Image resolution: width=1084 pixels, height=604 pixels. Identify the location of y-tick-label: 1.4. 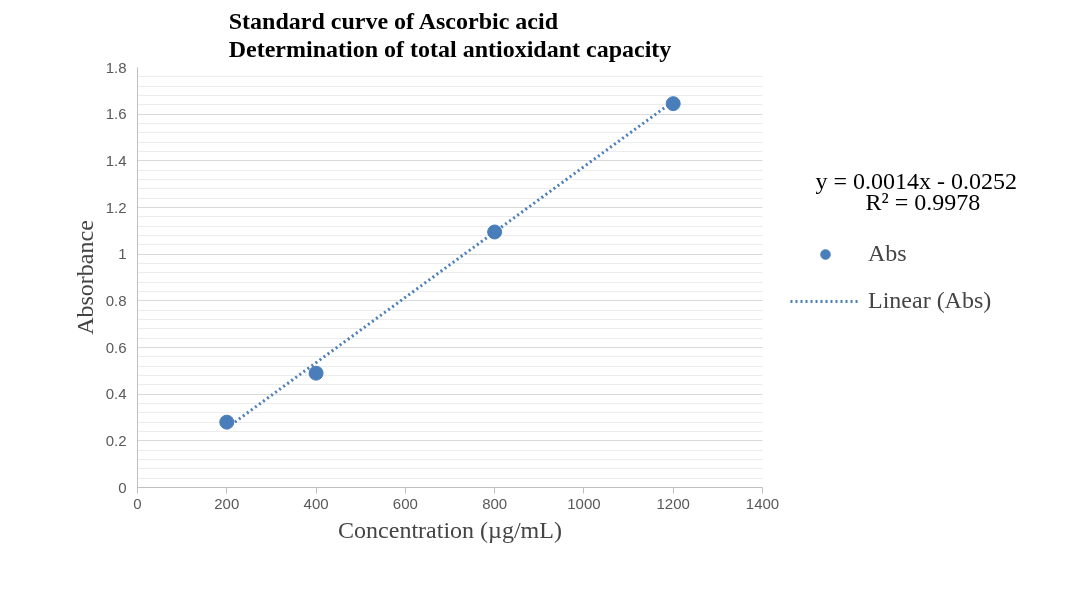
(116, 160).